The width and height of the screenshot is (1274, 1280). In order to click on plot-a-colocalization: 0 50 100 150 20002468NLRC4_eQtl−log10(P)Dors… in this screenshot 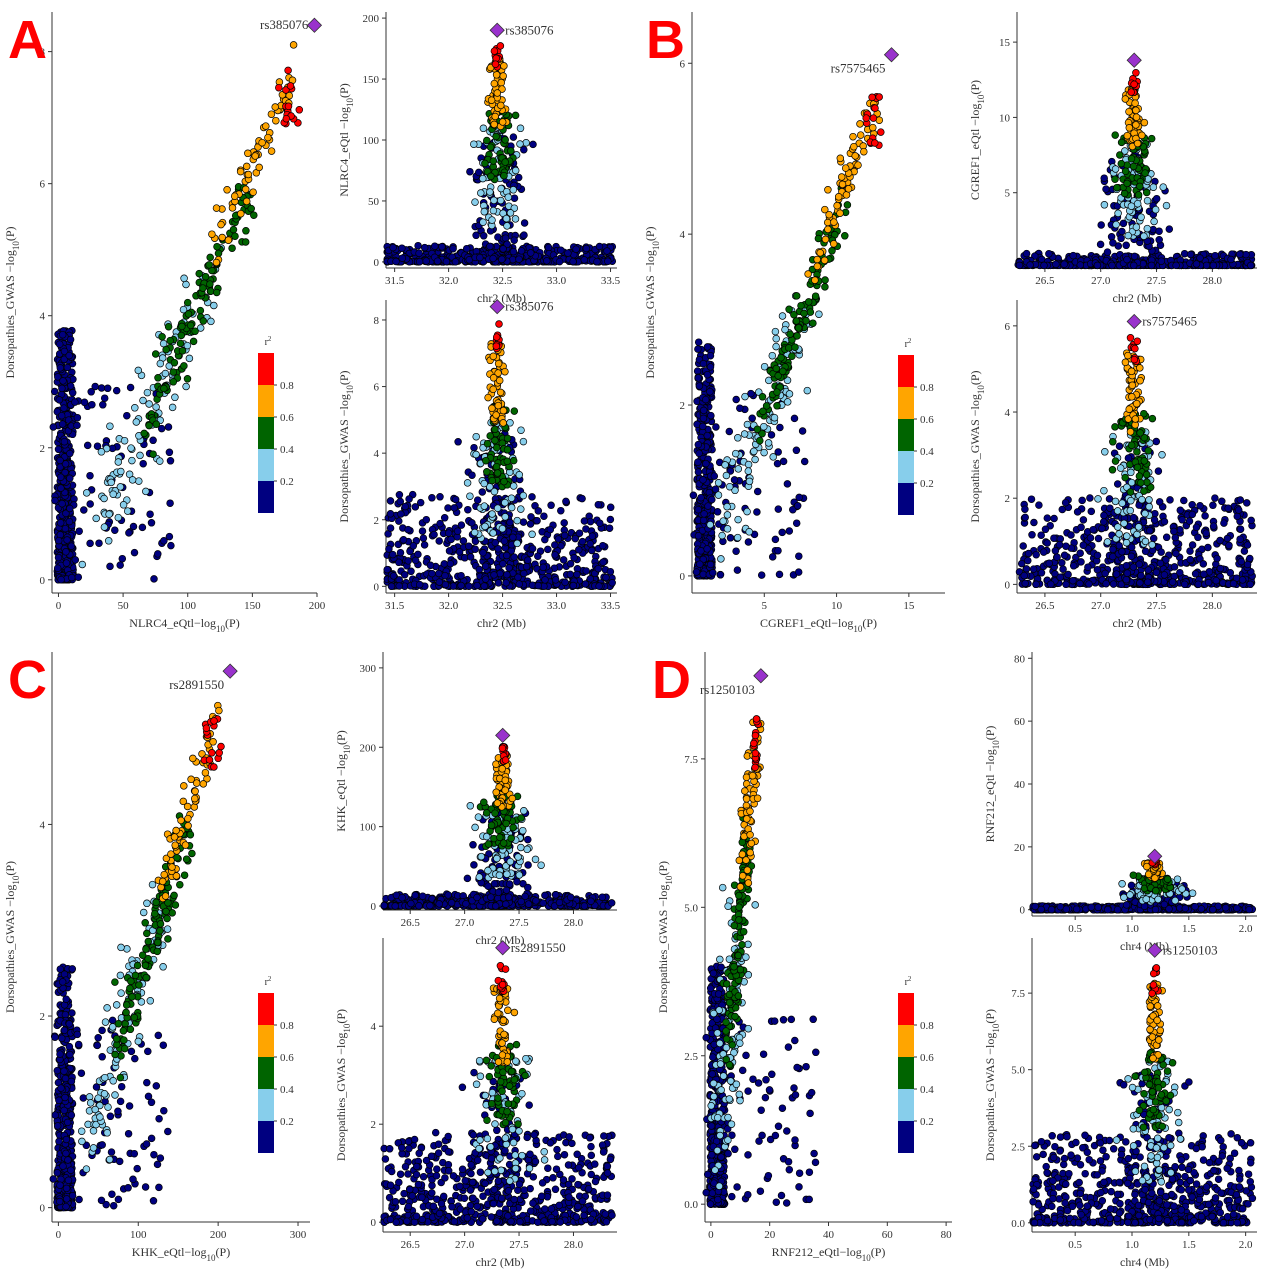, I will do `click(164, 323)`.